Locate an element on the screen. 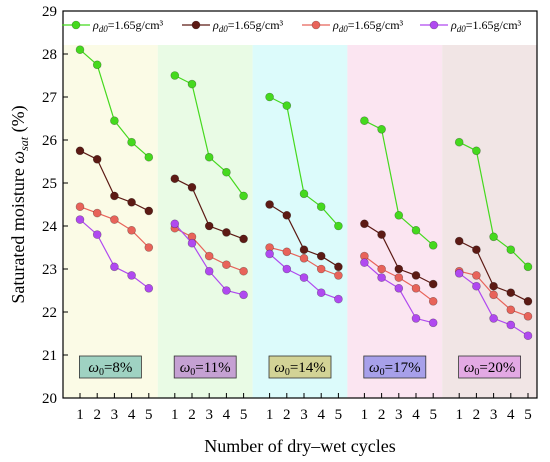  panel-label: ω0=20% is located at coordinates (490, 369).